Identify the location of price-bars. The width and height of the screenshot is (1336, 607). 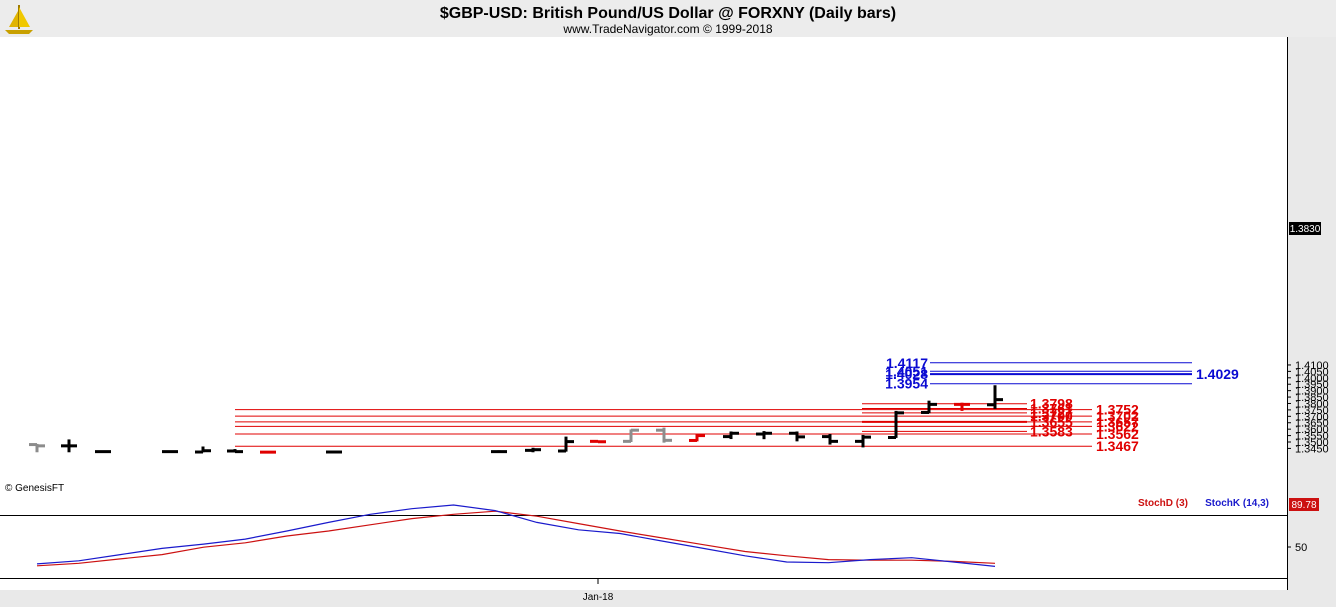
(516, 419).